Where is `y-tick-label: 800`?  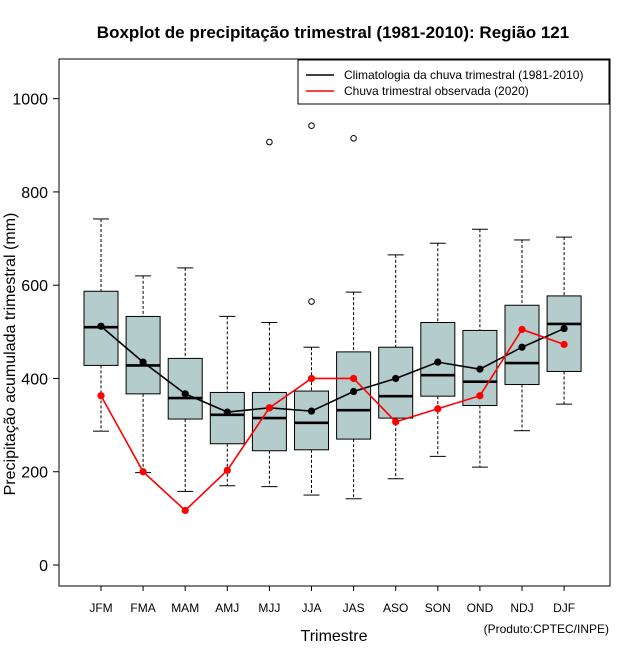 y-tick-label: 800 is located at coordinates (34, 193).